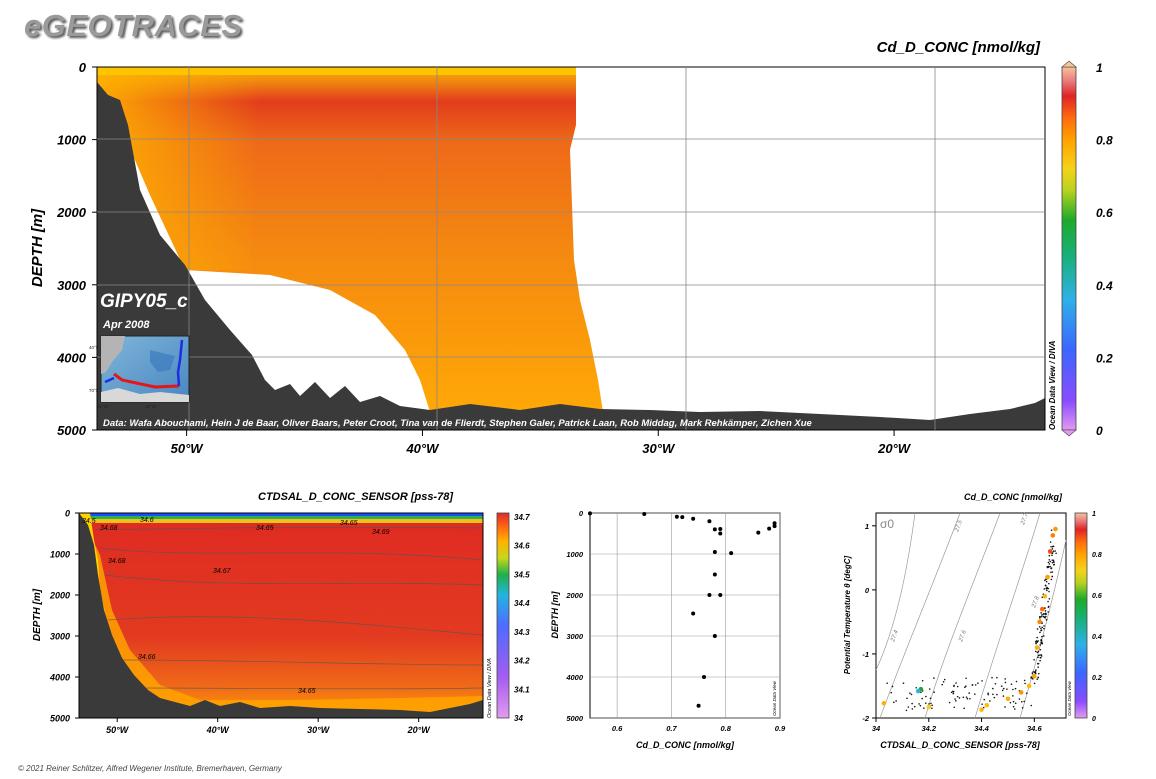 The width and height of the screenshot is (1156, 779). Describe the element at coordinates (188, 448) in the screenshot. I see `x-tick-label: 50°W` at that location.